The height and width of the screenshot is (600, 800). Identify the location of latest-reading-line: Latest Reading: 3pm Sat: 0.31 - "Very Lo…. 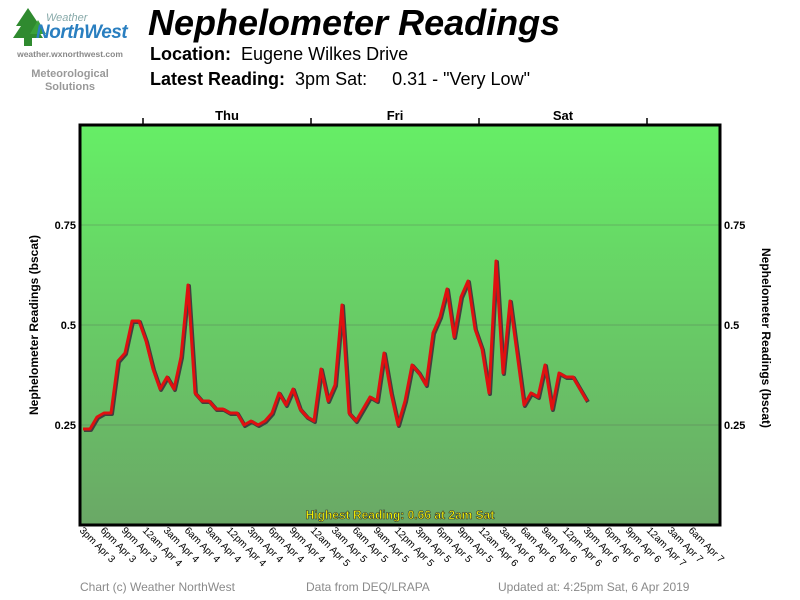
(340, 79).